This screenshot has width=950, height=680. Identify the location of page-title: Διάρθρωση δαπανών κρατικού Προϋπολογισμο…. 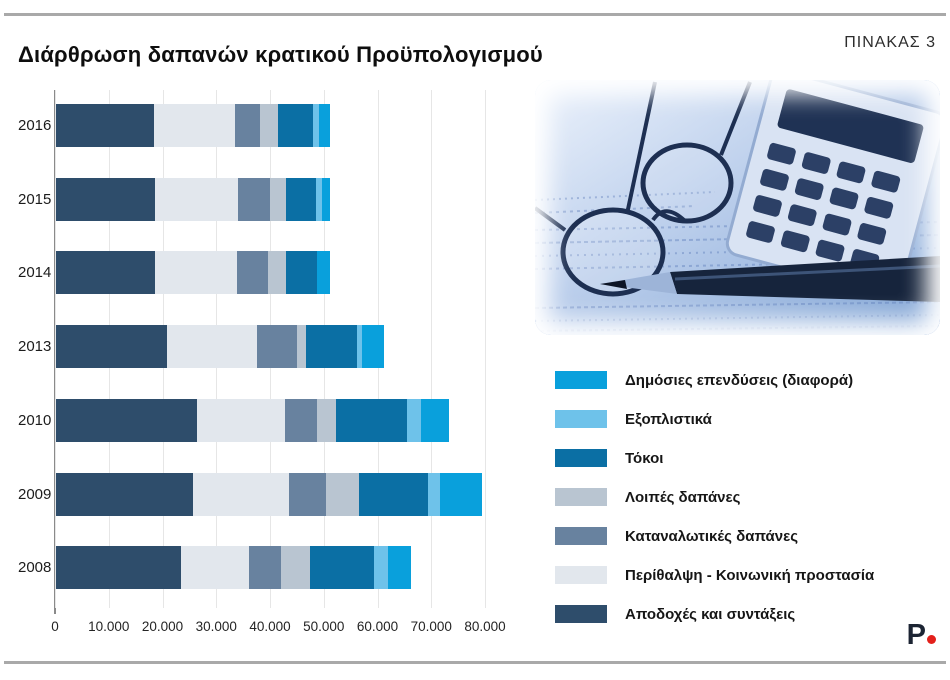
(280, 54).